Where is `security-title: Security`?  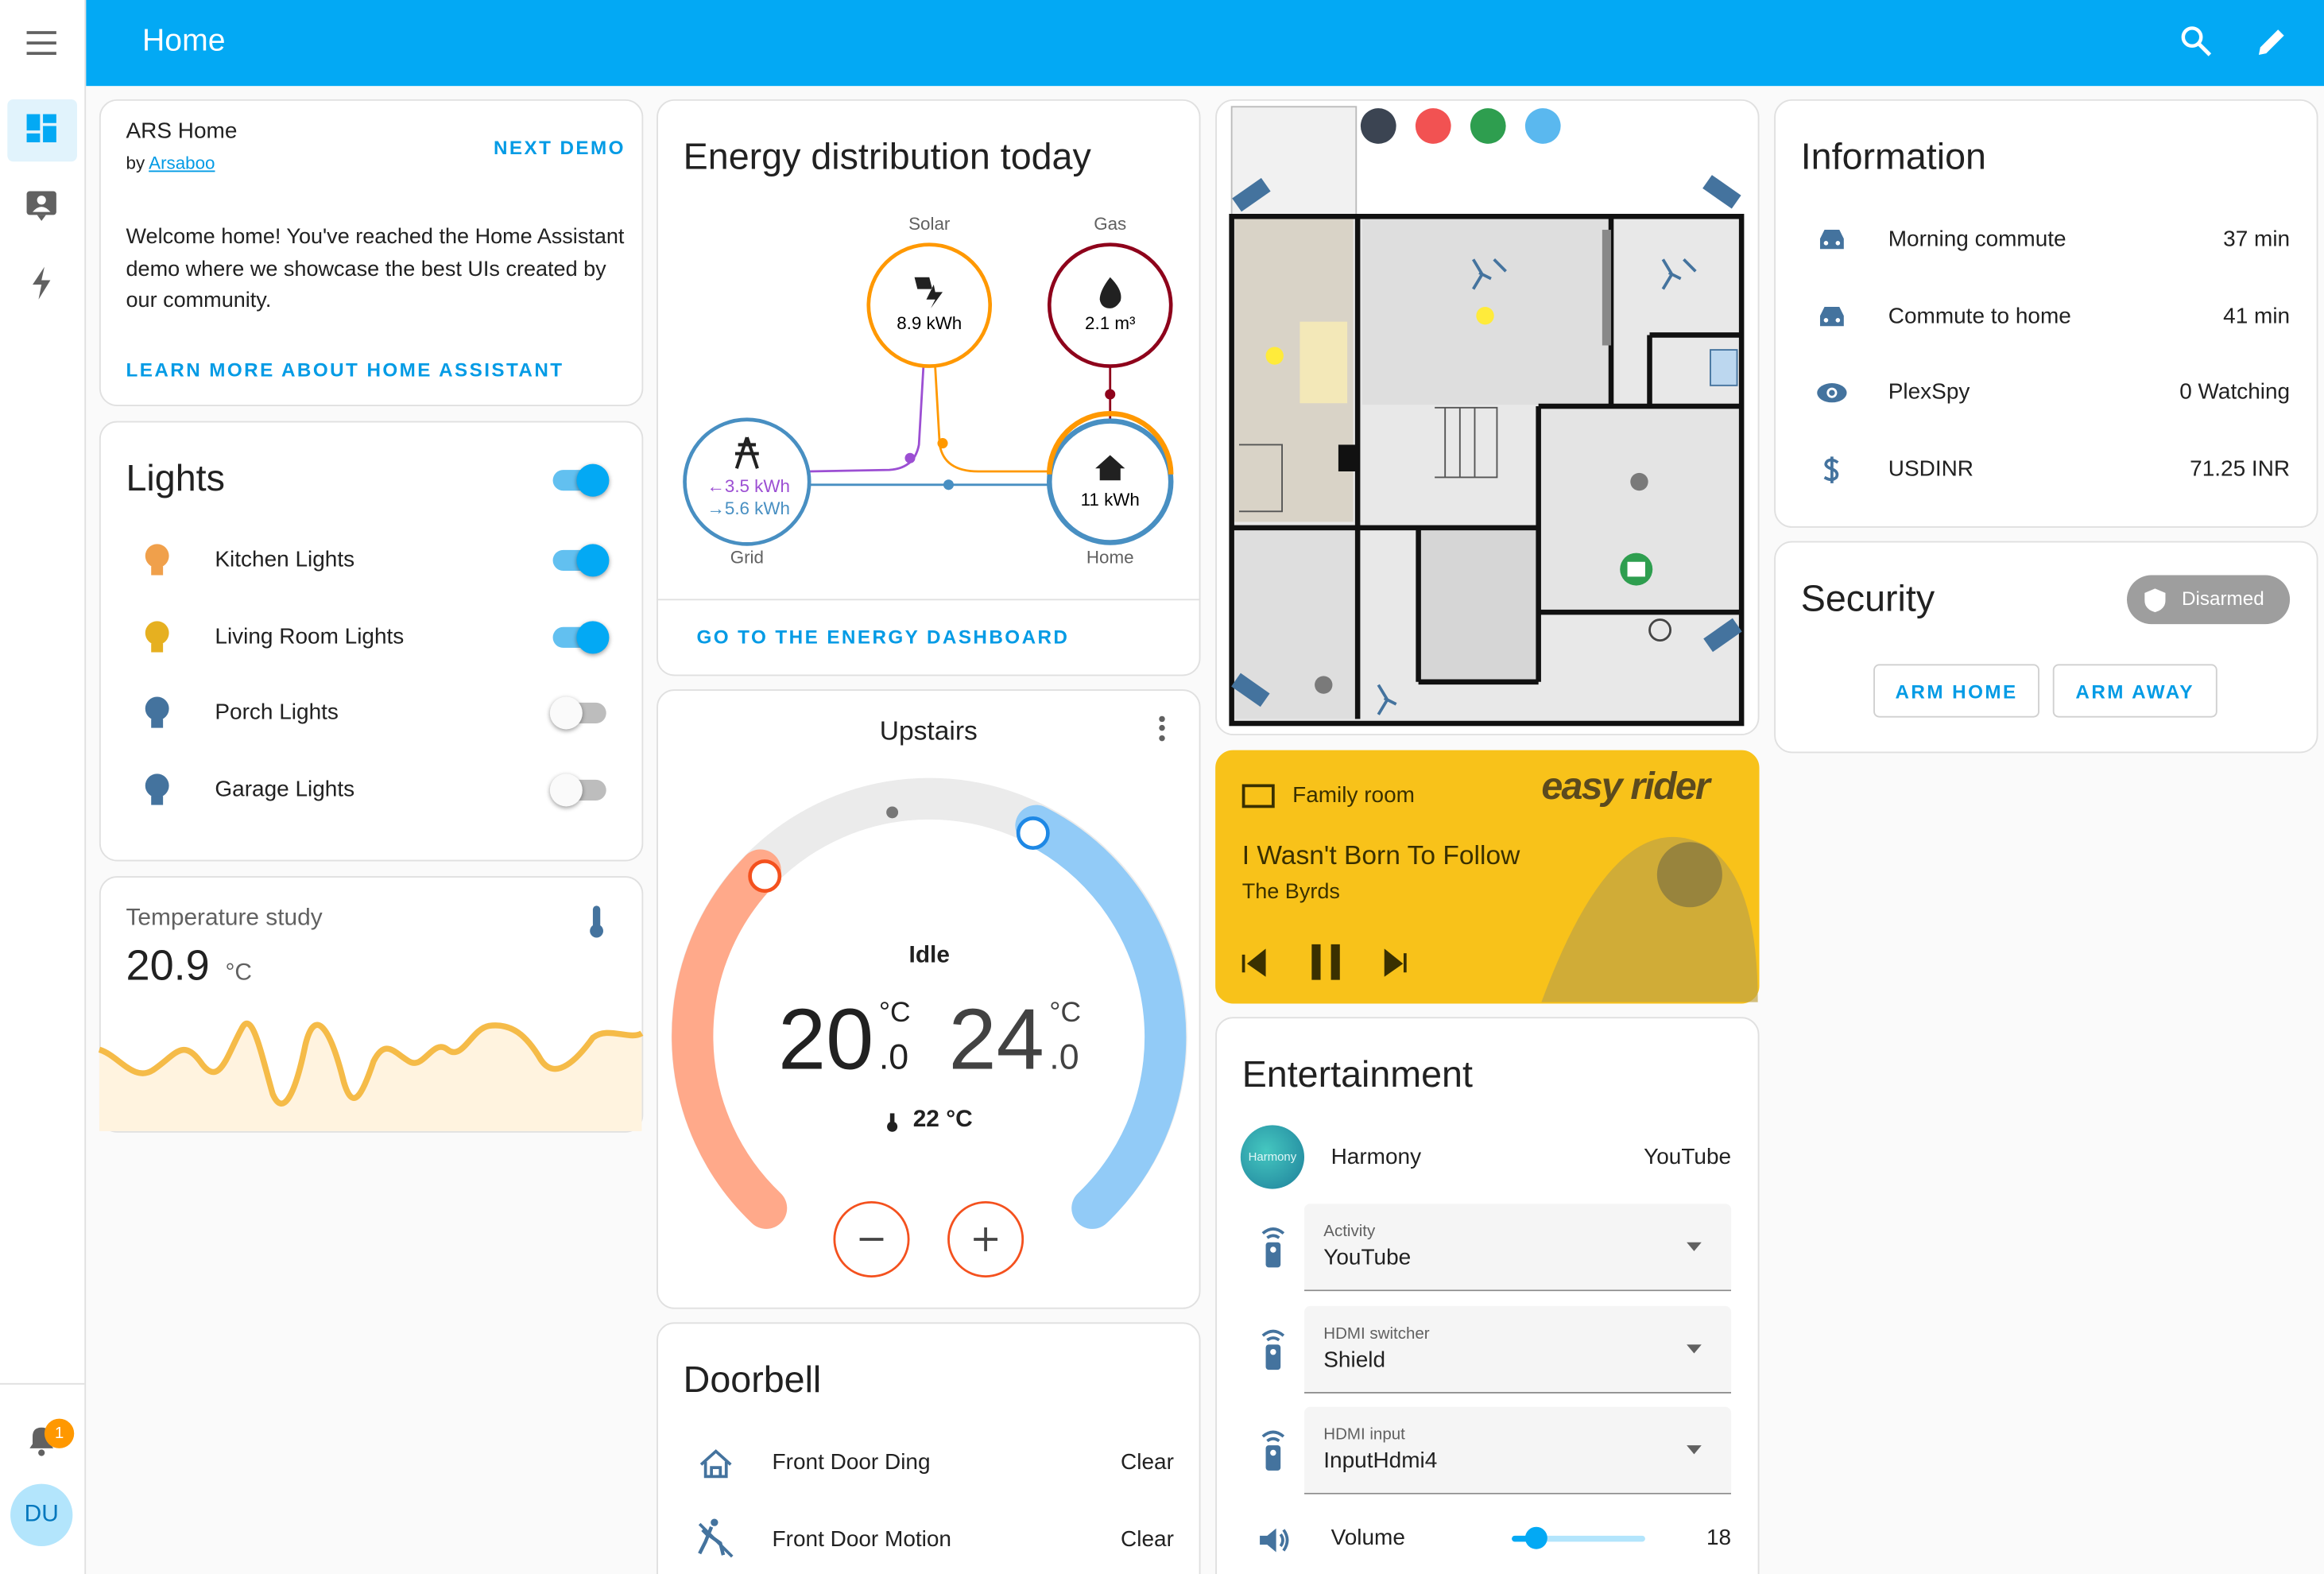
security-title: Security is located at coordinates (1867, 599).